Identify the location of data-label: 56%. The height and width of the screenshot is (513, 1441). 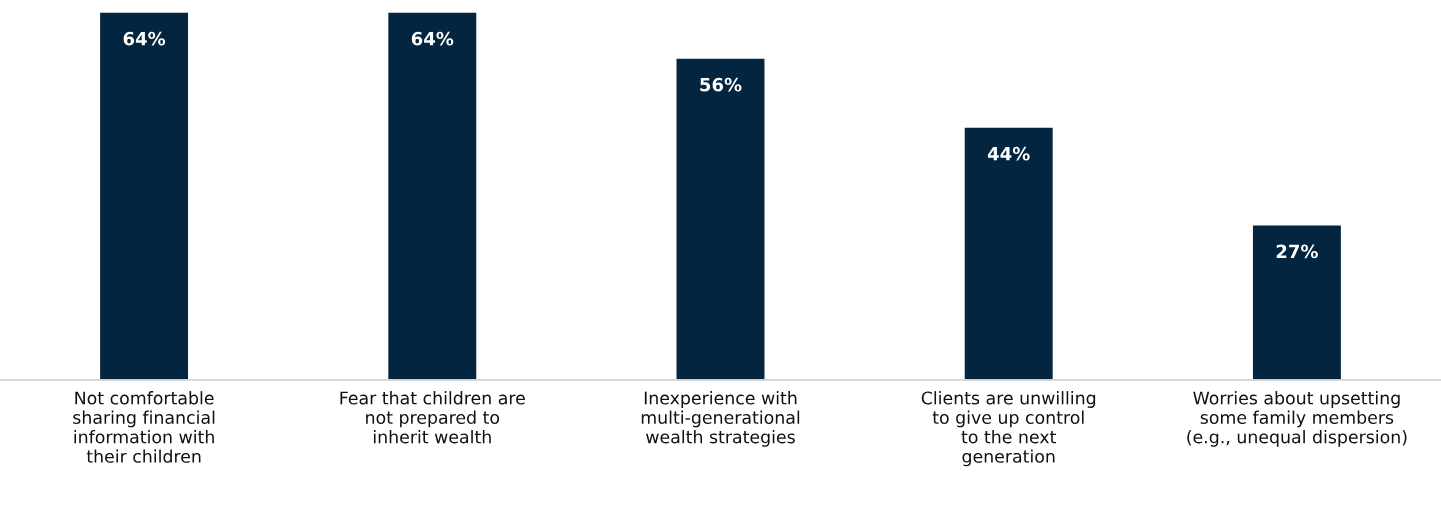
(721, 84).